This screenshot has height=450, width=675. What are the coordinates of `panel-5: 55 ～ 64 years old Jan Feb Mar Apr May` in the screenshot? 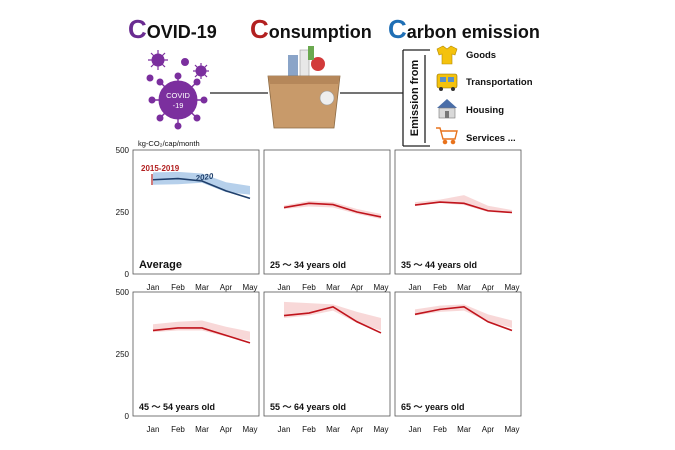 It's located at (327, 362).